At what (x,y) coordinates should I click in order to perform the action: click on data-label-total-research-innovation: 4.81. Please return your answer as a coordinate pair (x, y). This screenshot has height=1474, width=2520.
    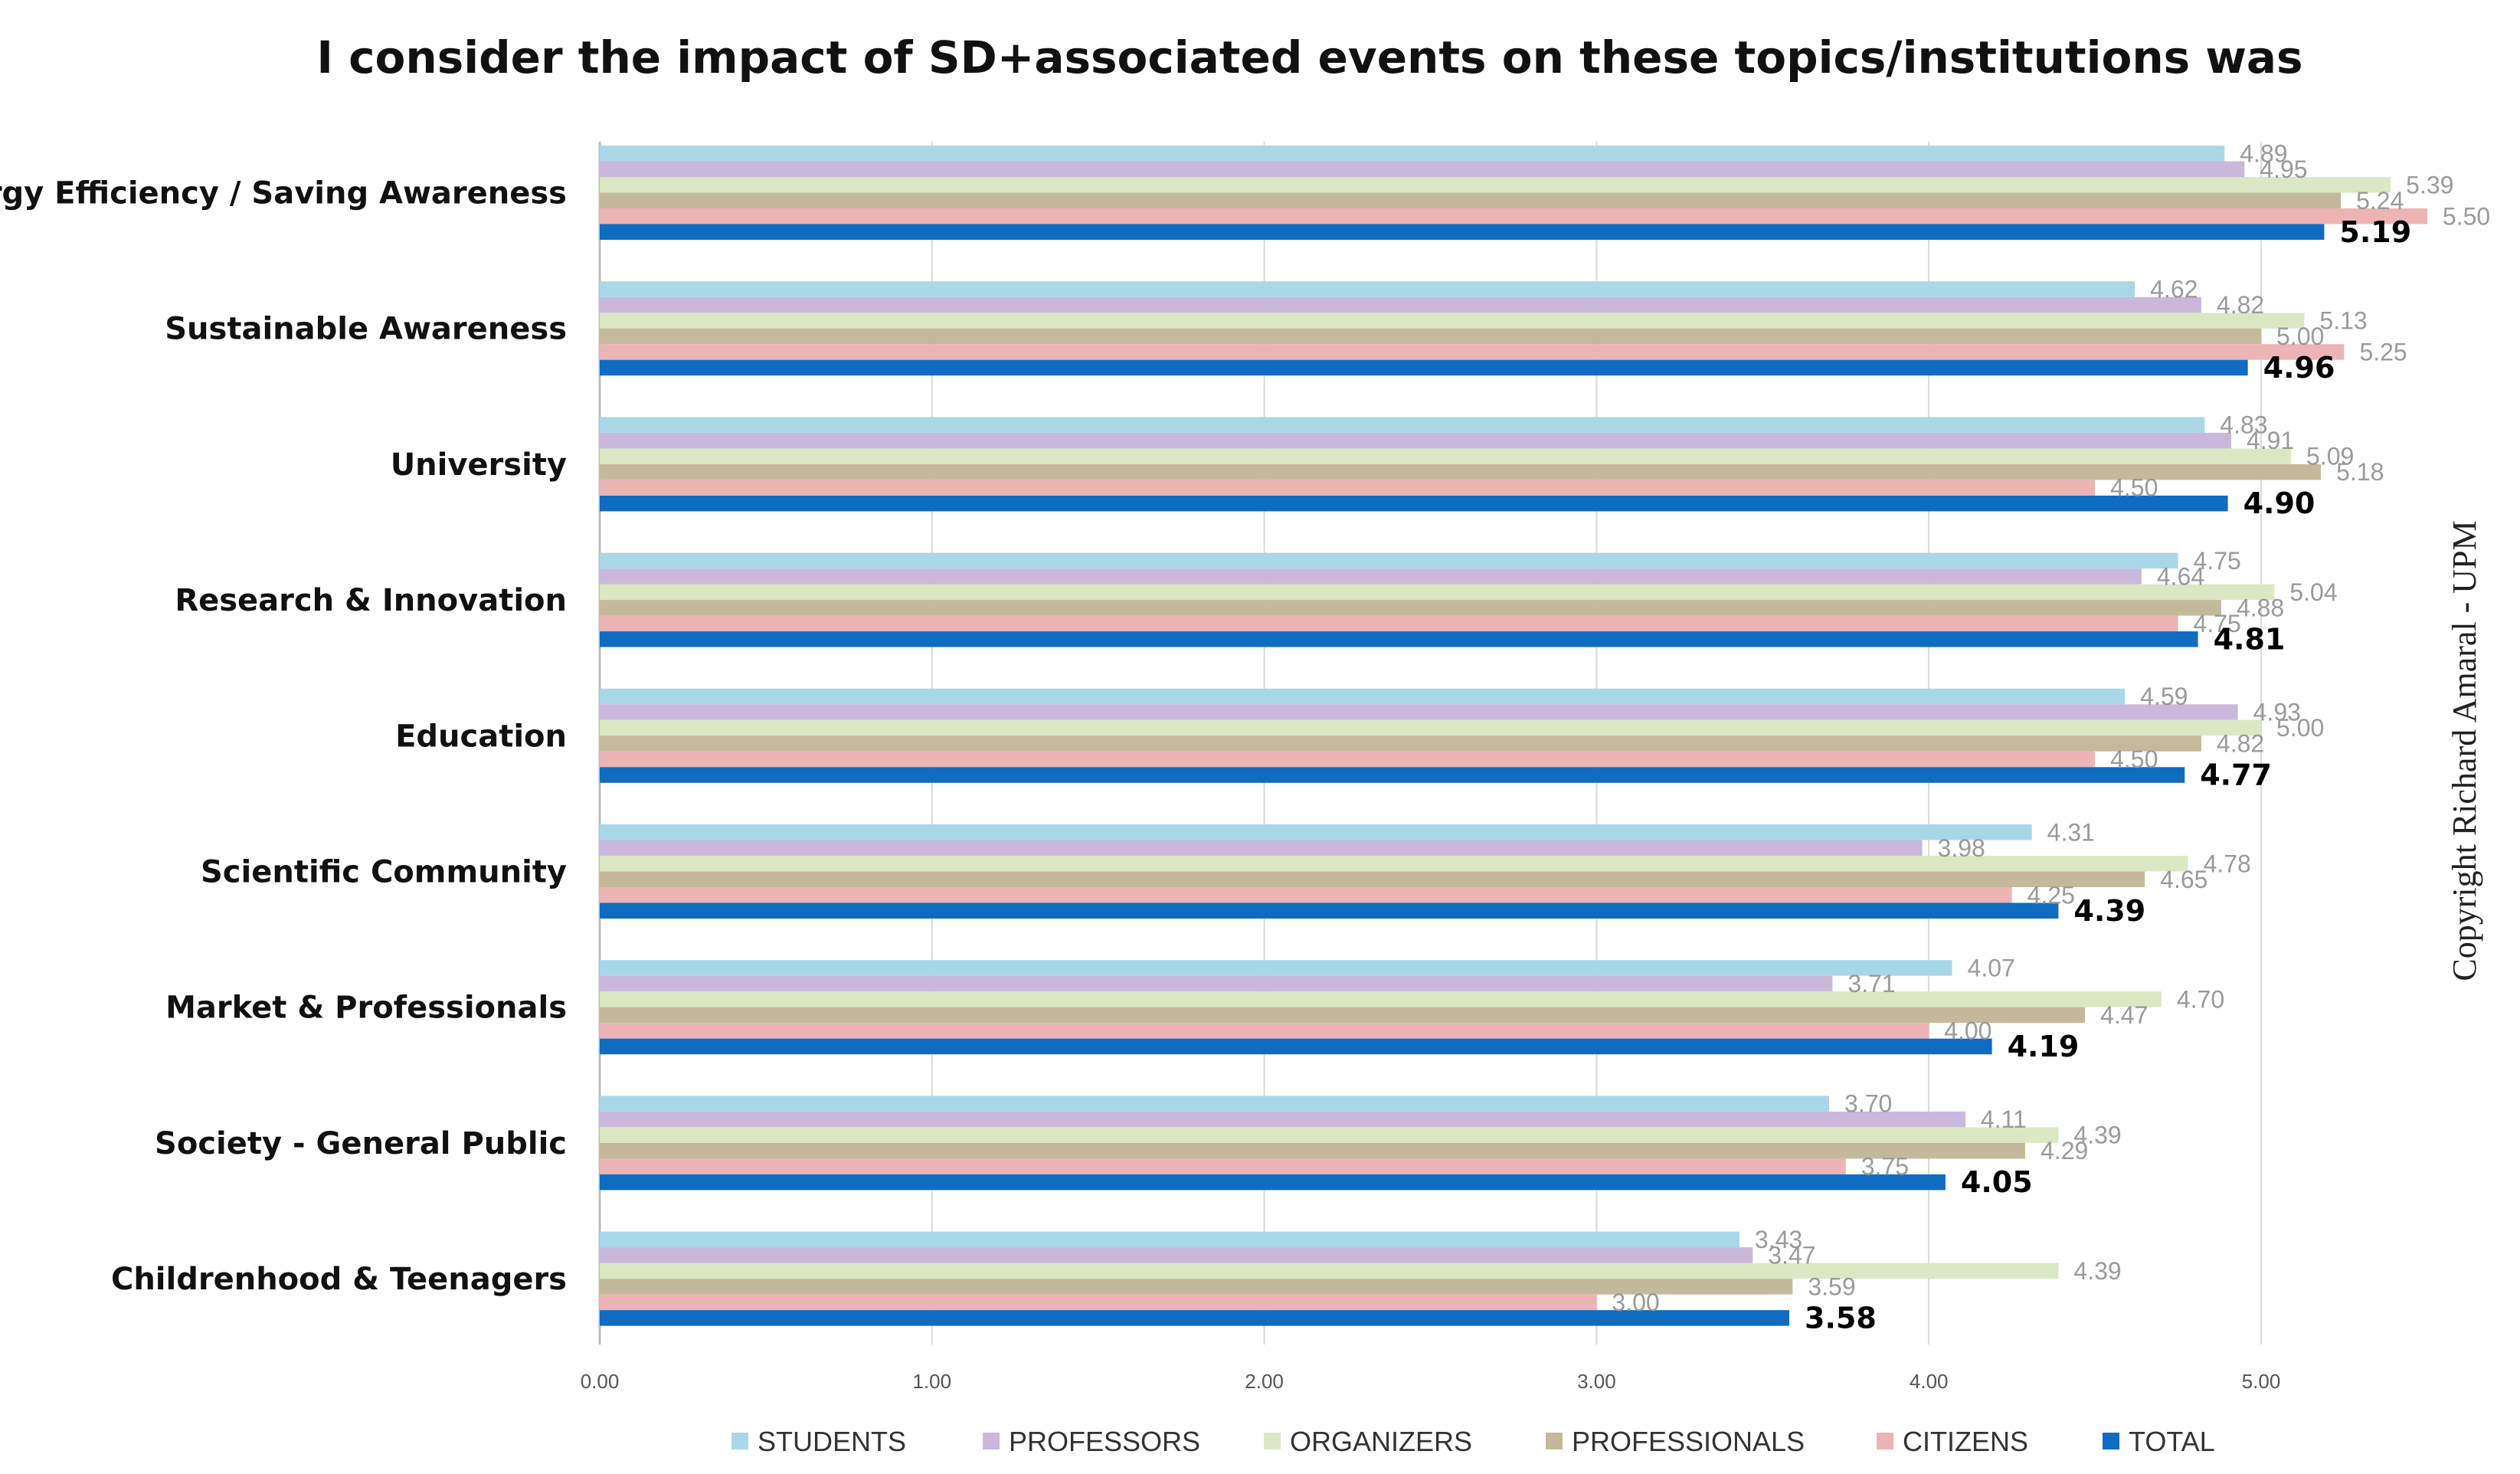
    Looking at the image, I should click on (2250, 639).